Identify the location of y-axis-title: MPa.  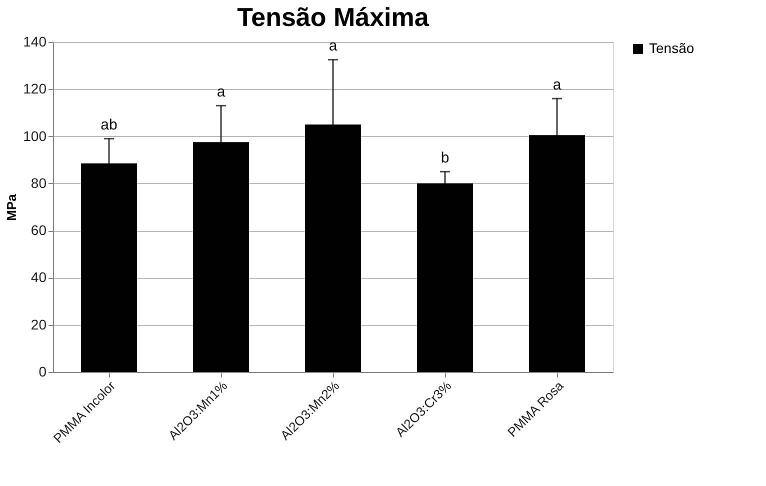
(12, 207).